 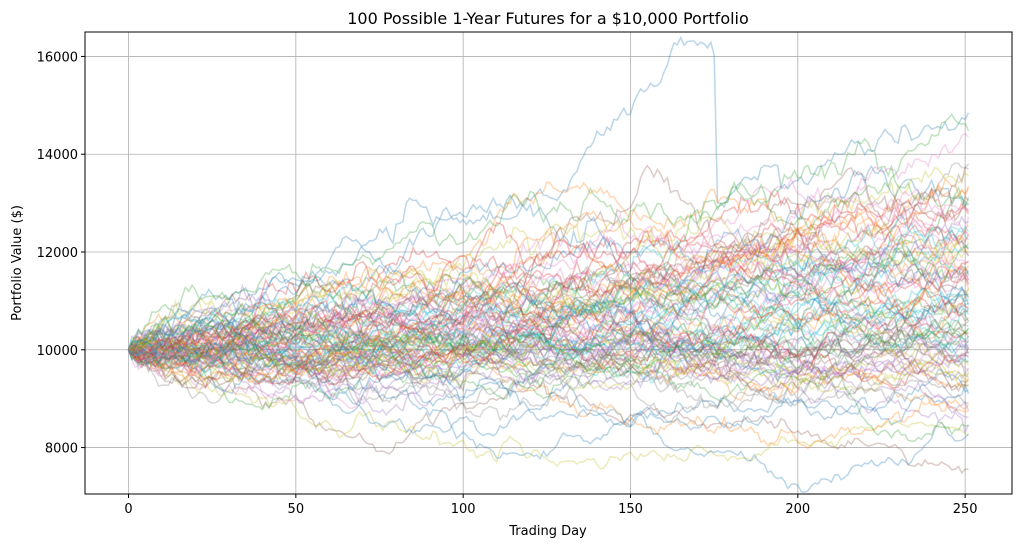 I want to click on y-axis-label: Portfolio Value ($), so click(x=17, y=263).